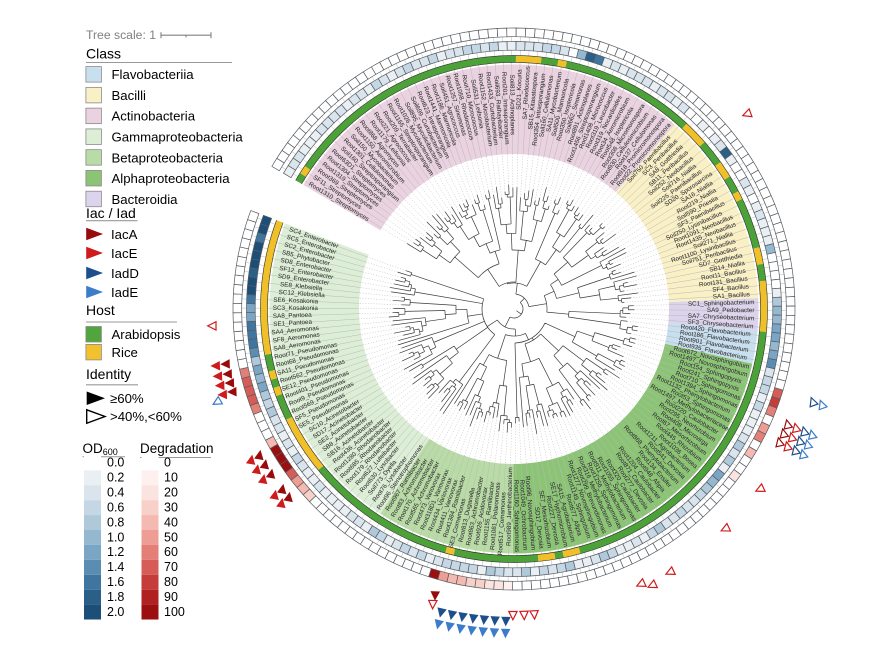 This screenshot has height=650, width=896. What do you see at coordinates (124, 292) in the screenshot?
I see `svg-text: IadE` at bounding box center [124, 292].